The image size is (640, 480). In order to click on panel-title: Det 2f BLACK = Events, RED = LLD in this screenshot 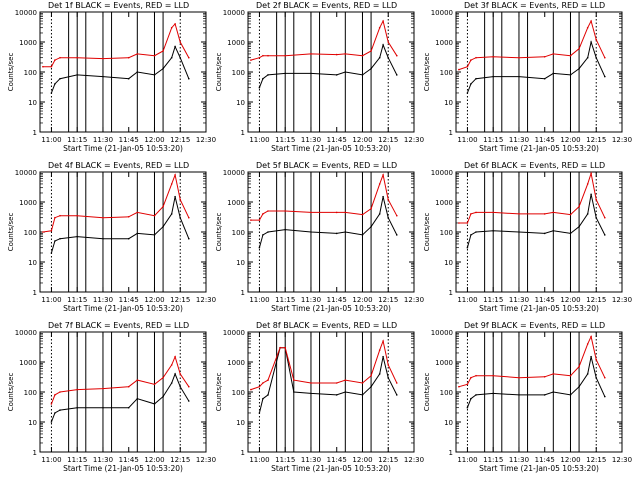, I will do `click(326, 5)`.